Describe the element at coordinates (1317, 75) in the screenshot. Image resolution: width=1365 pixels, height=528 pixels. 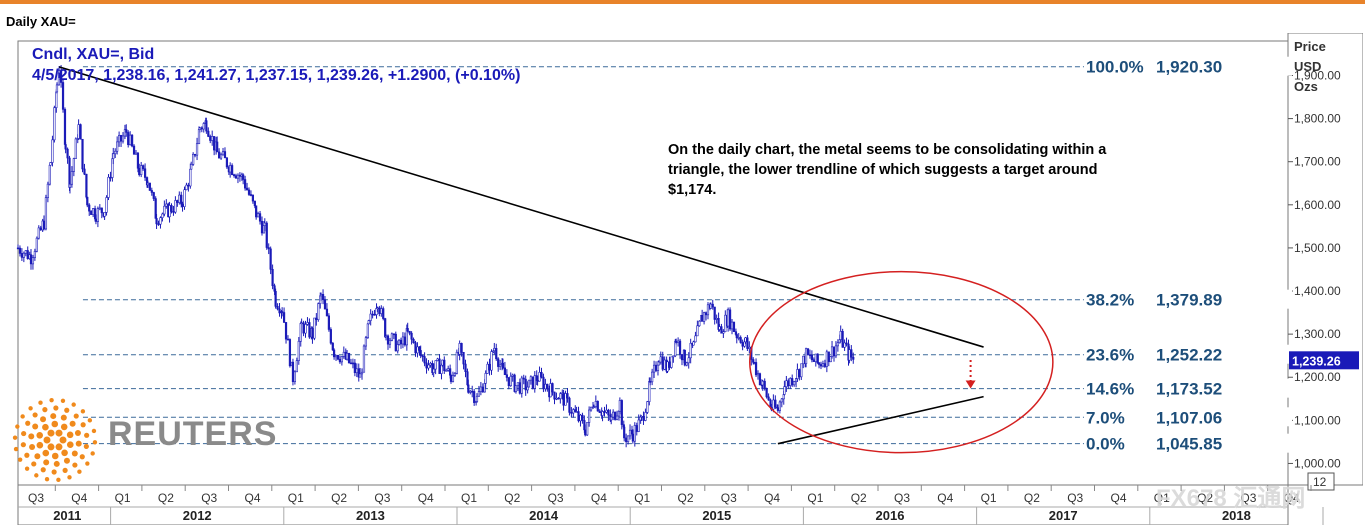
I see `y-tick-label: 1,900.00` at that location.